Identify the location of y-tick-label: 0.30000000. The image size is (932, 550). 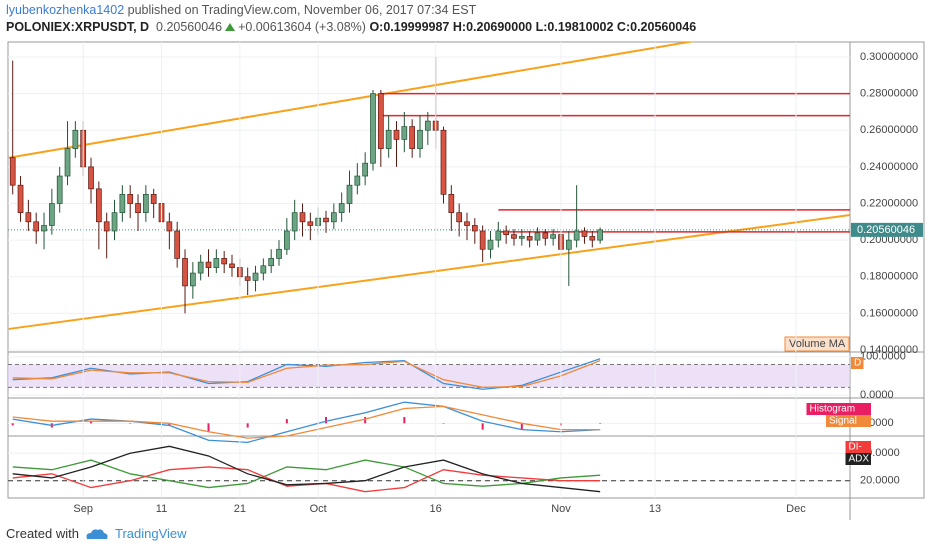
(889, 57).